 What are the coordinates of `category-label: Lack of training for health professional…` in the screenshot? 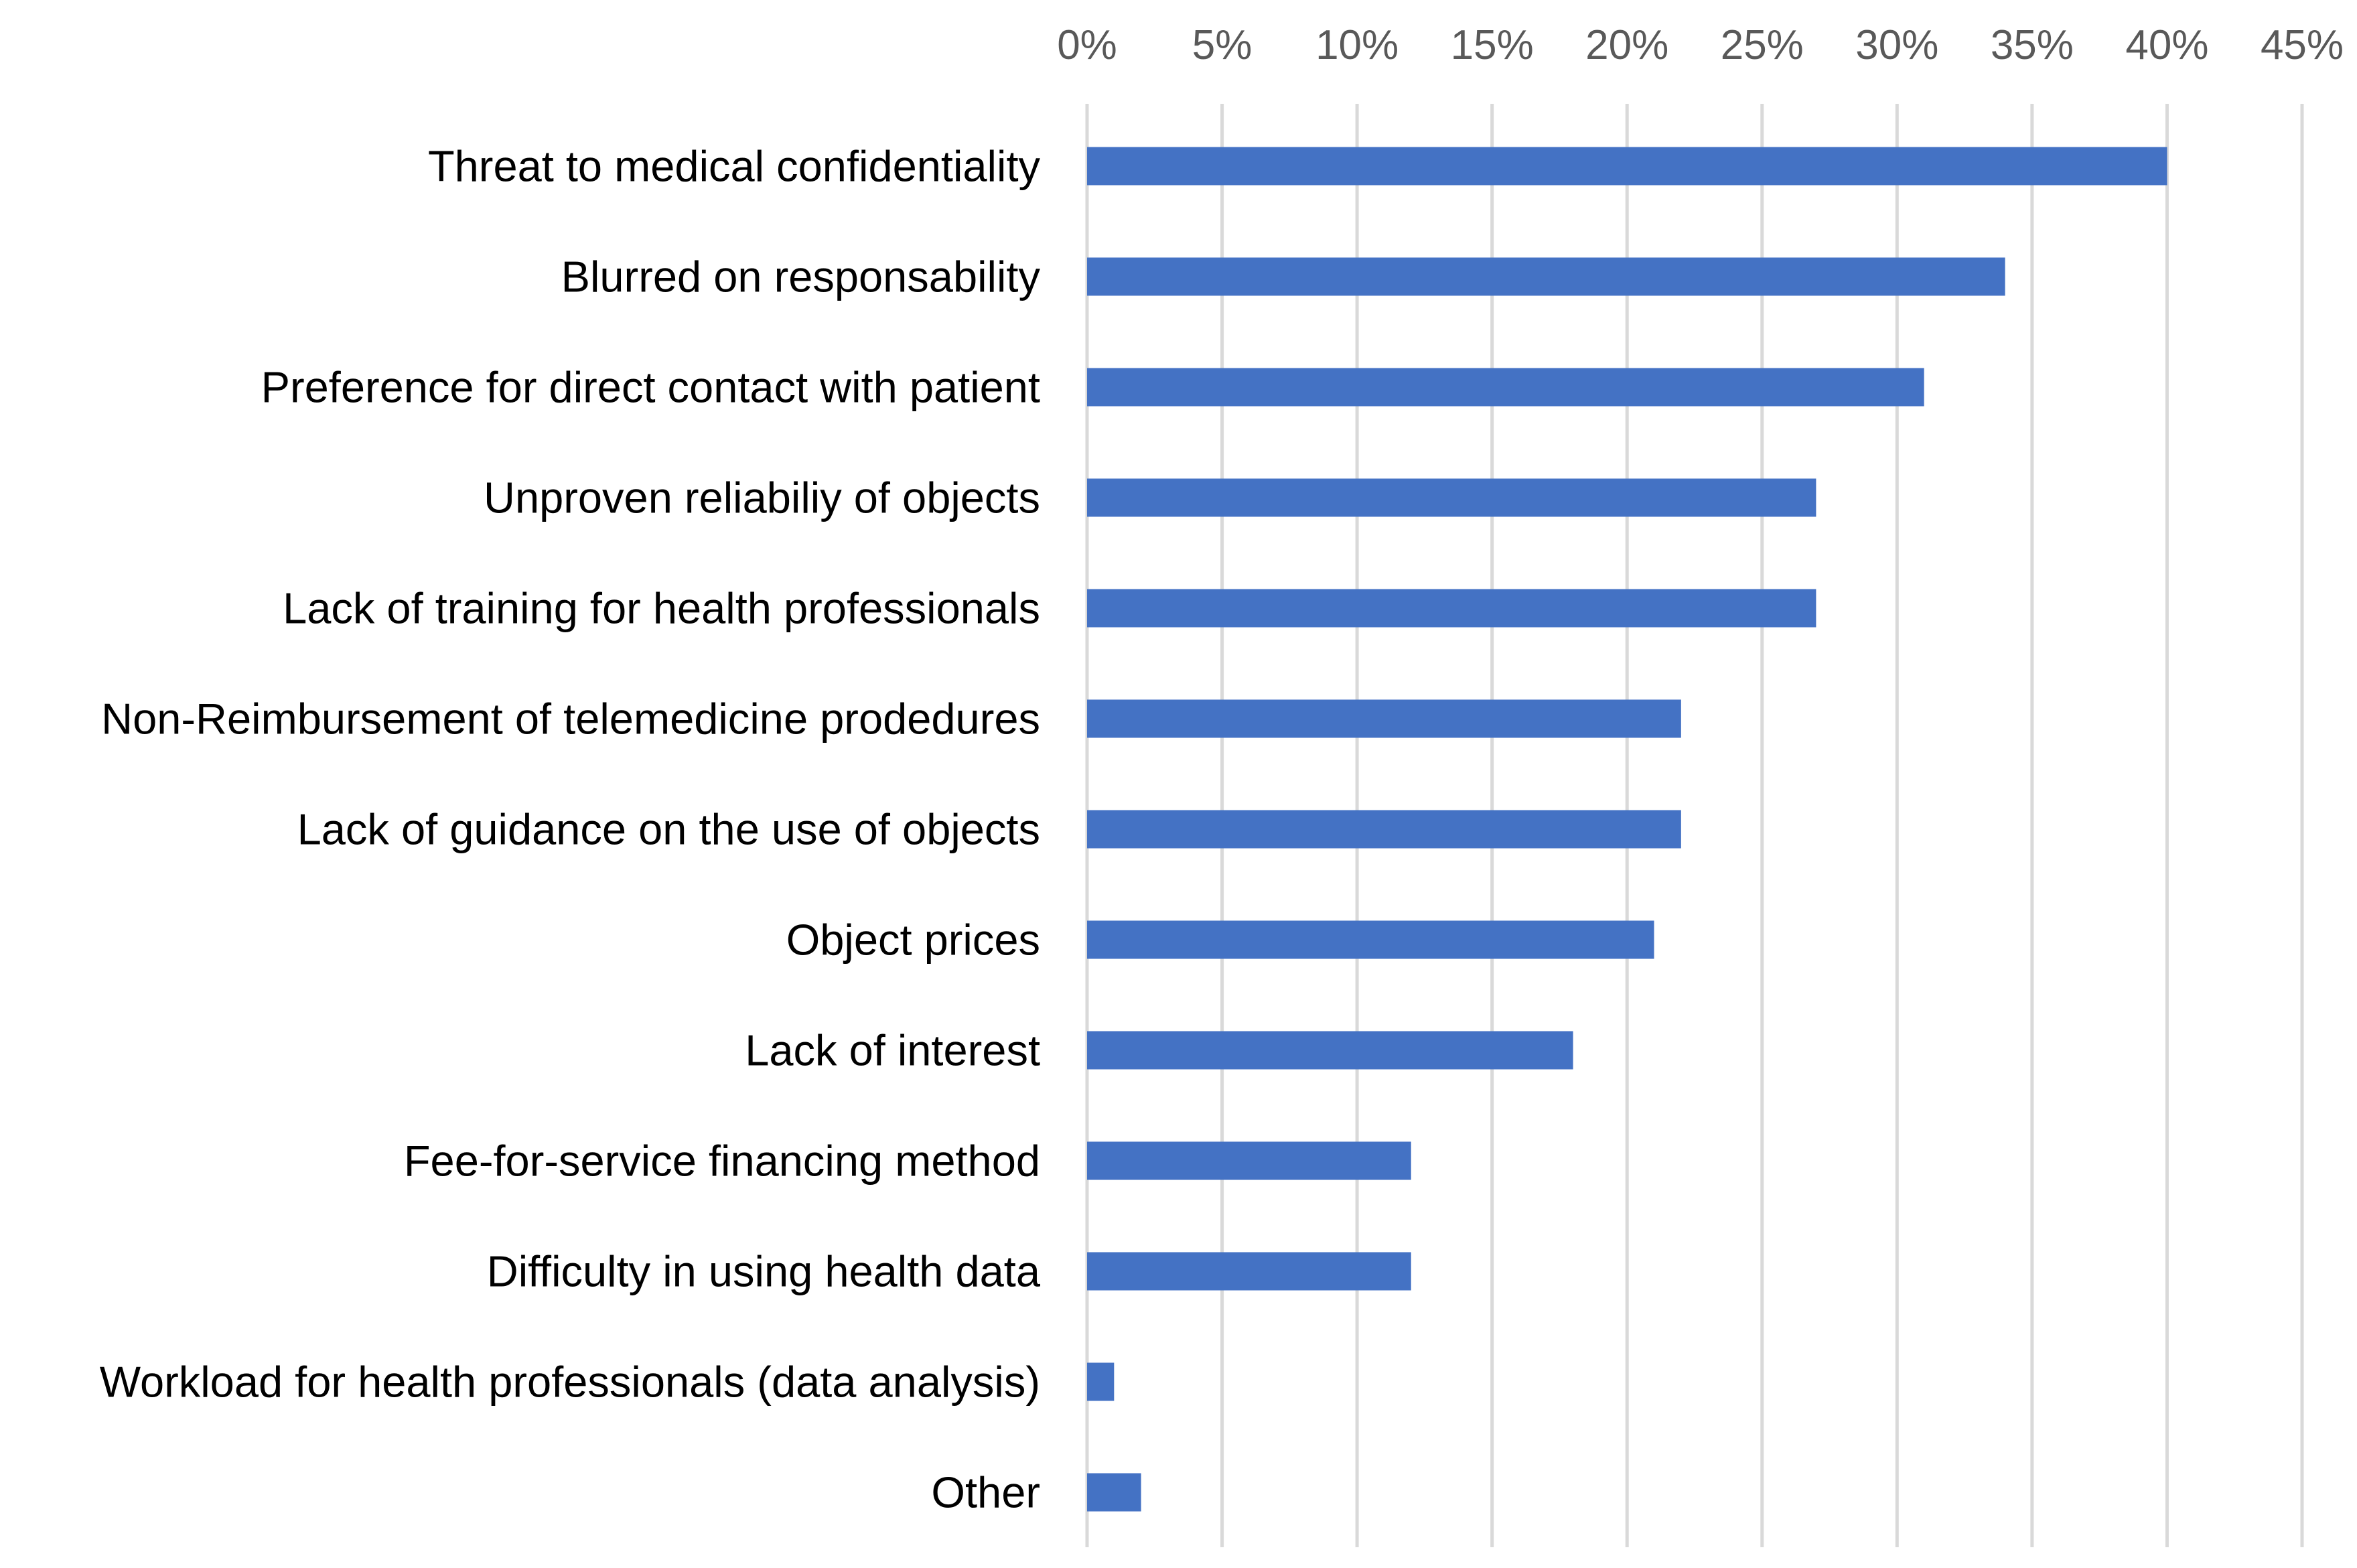 It's located at (662, 609).